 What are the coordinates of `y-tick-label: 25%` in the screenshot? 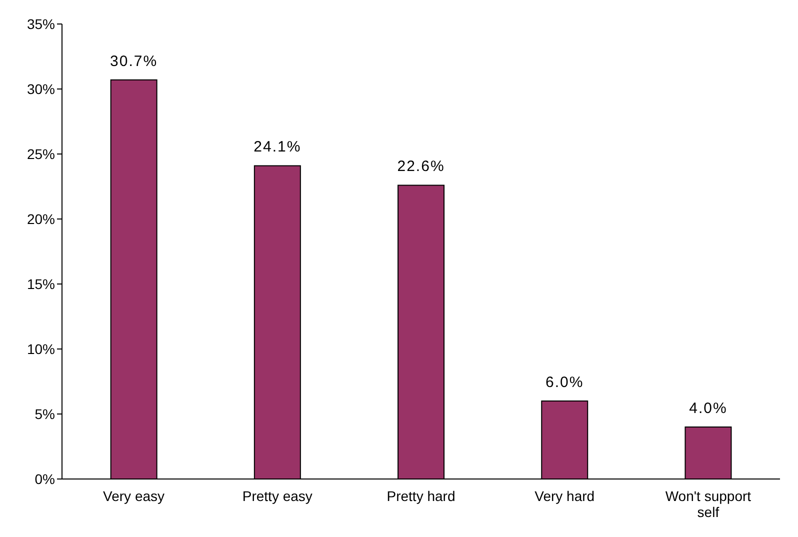 It's located at (40, 154).